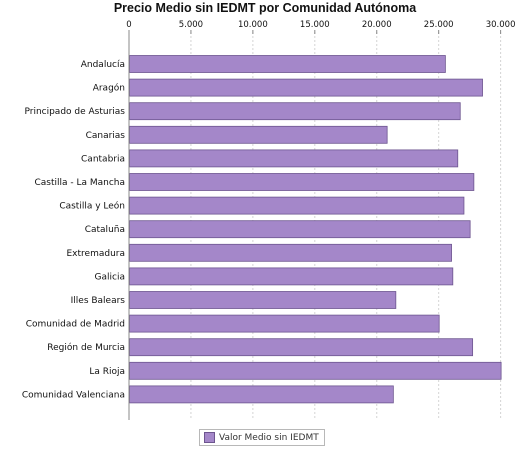 The width and height of the screenshot is (525, 450). I want to click on category-label: Aragón, so click(109, 88).